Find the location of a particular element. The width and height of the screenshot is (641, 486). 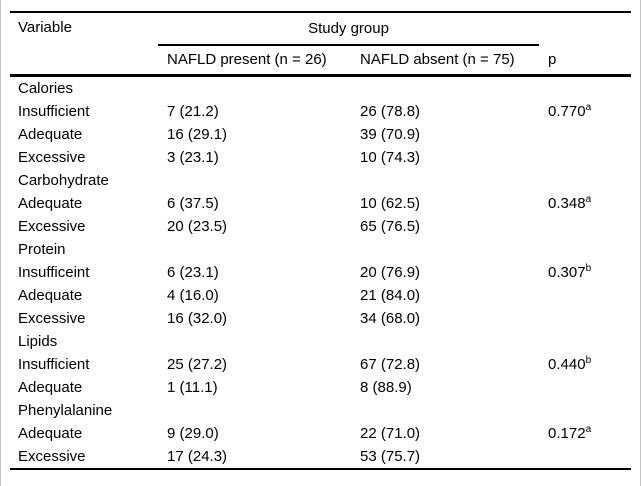

category-row: Calories is located at coordinates (320, 88).